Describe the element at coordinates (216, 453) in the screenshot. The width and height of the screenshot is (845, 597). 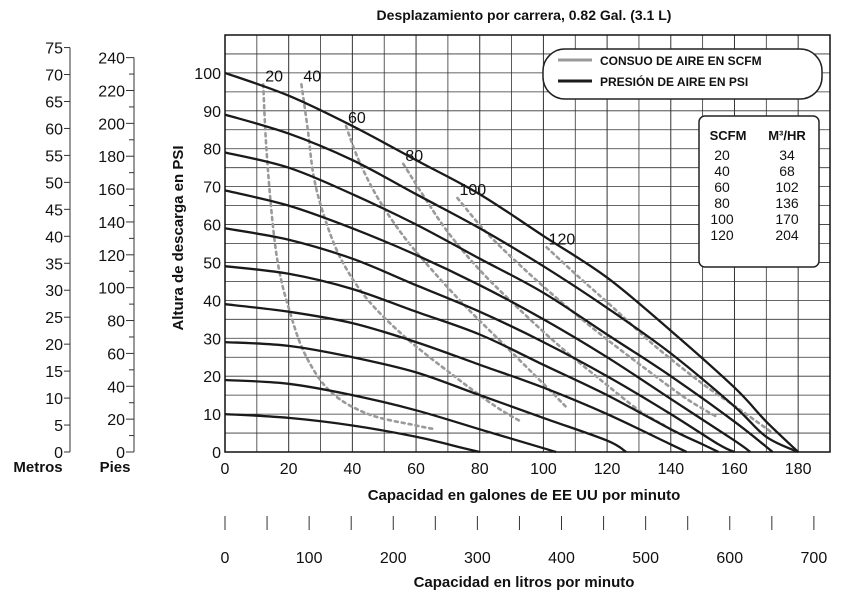
I see `y-tick-label: 0` at that location.